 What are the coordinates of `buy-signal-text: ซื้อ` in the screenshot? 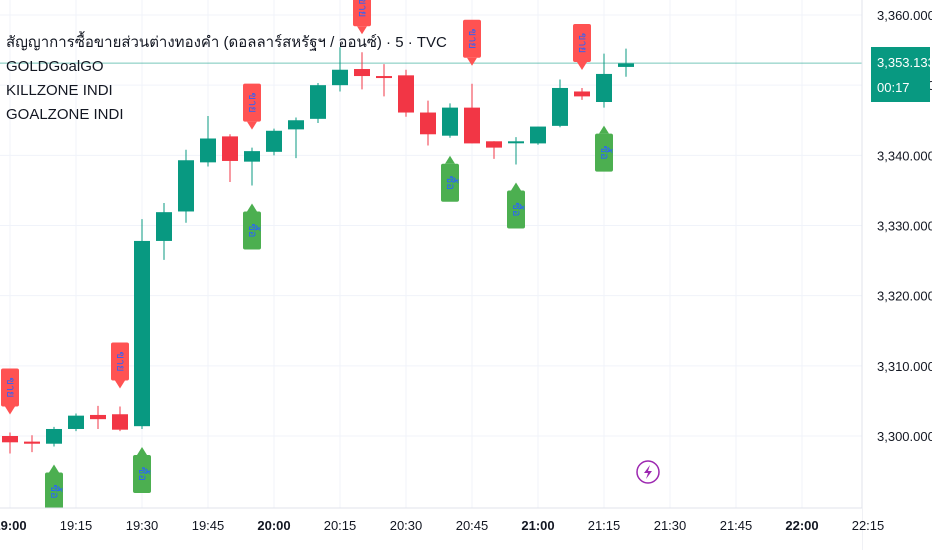 It's located at (605, 153).